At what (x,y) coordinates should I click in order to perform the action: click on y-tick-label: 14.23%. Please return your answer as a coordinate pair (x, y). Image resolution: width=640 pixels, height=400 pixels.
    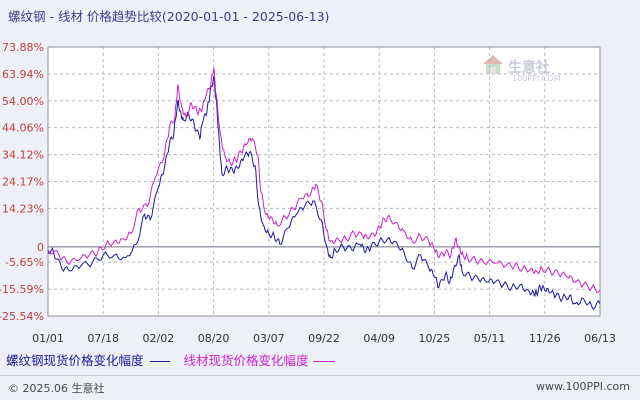
    Looking at the image, I should click on (23, 208).